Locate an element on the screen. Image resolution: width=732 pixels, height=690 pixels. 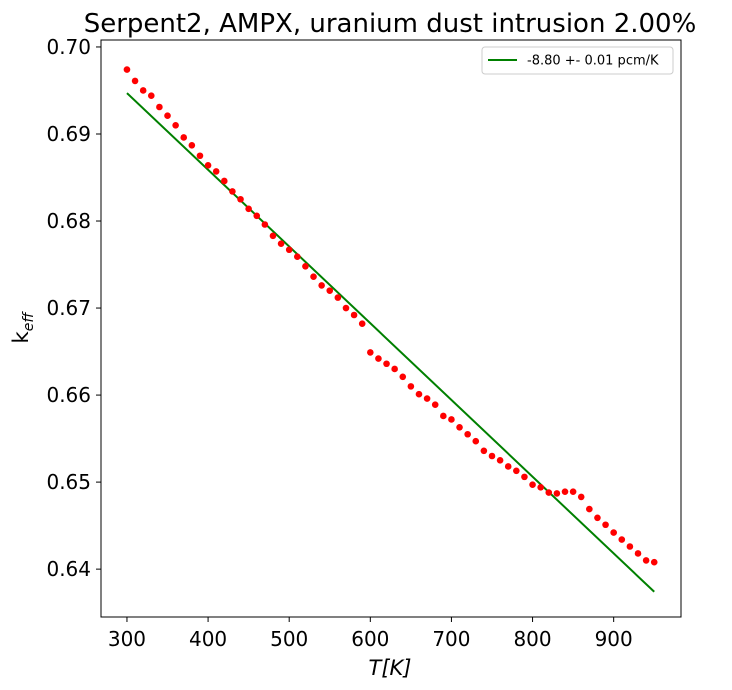
y-tick-label: 0.70 is located at coordinates (68, 47).